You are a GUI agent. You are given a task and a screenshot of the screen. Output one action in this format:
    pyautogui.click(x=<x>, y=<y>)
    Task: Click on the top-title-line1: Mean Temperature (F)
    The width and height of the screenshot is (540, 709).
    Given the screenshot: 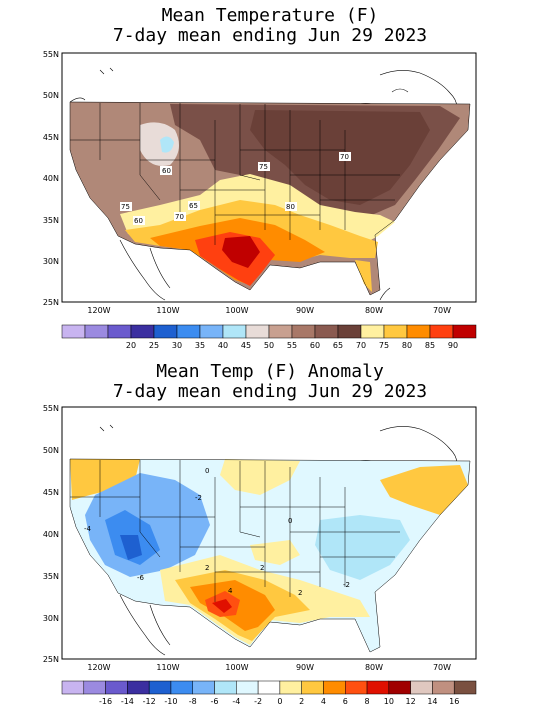 What is the action you would take?
    pyautogui.click(x=270, y=15)
    